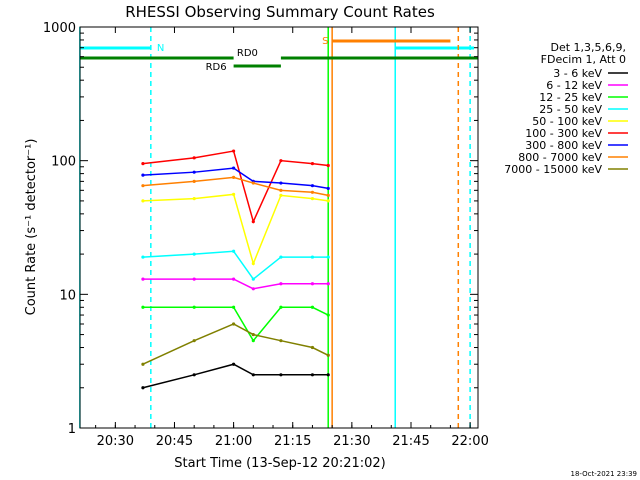 The image size is (640, 480). Describe the element at coordinates (577, 73) in the screenshot. I see `legend-entry-0: 3 - 6 keV` at that location.